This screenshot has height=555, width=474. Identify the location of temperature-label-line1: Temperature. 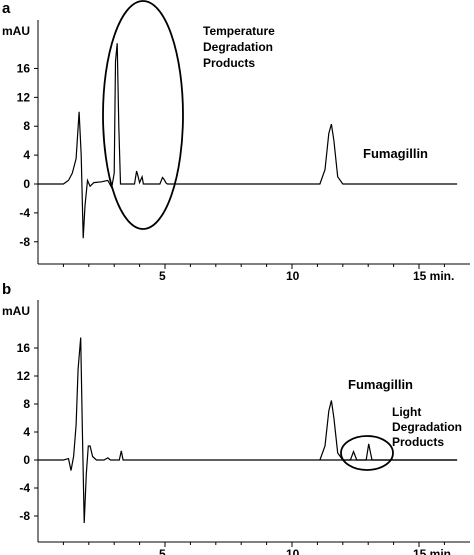
(239, 31).